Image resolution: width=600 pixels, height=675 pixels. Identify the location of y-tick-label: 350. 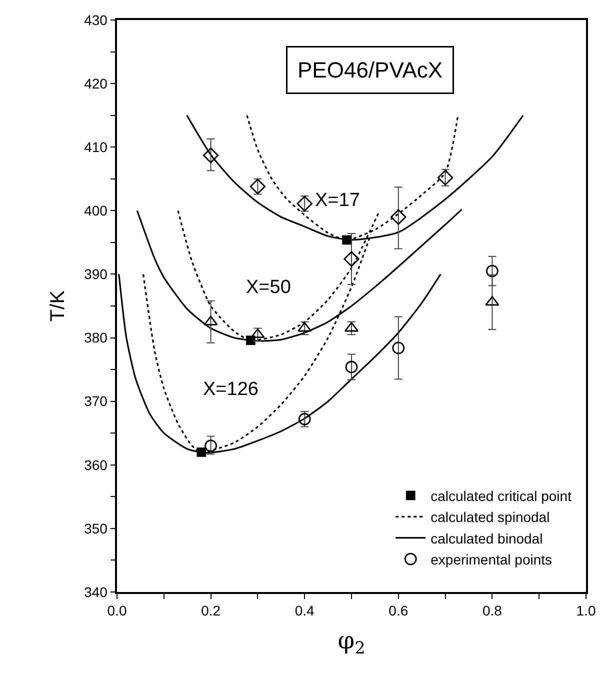
(96, 528).